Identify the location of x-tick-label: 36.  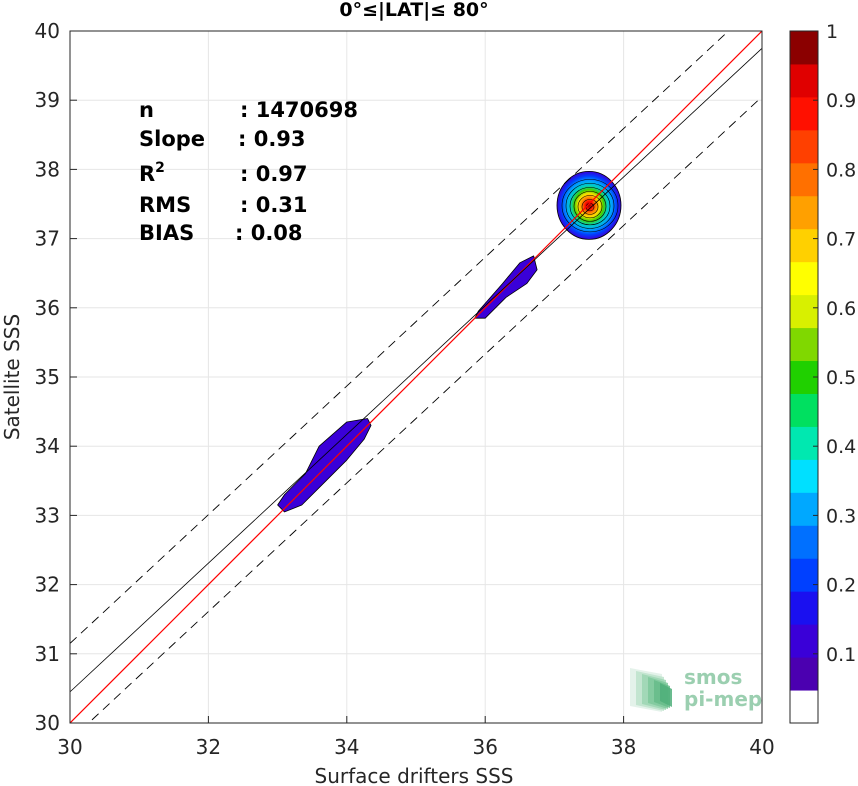
(484, 747).